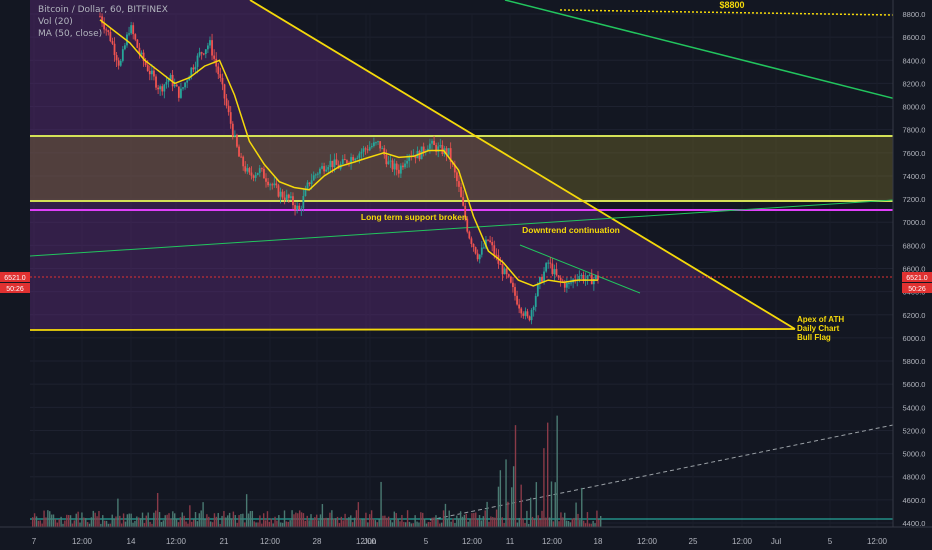  What do you see at coordinates (914, 384) in the screenshot?
I see `y-tick-label: 5600.0` at bounding box center [914, 384].